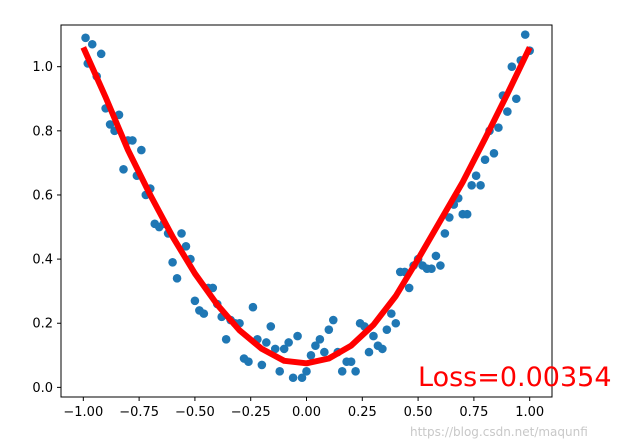 The image size is (617, 448). Describe the element at coordinates (42, 67) in the screenshot. I see `y-tick-label: 1.0` at that location.